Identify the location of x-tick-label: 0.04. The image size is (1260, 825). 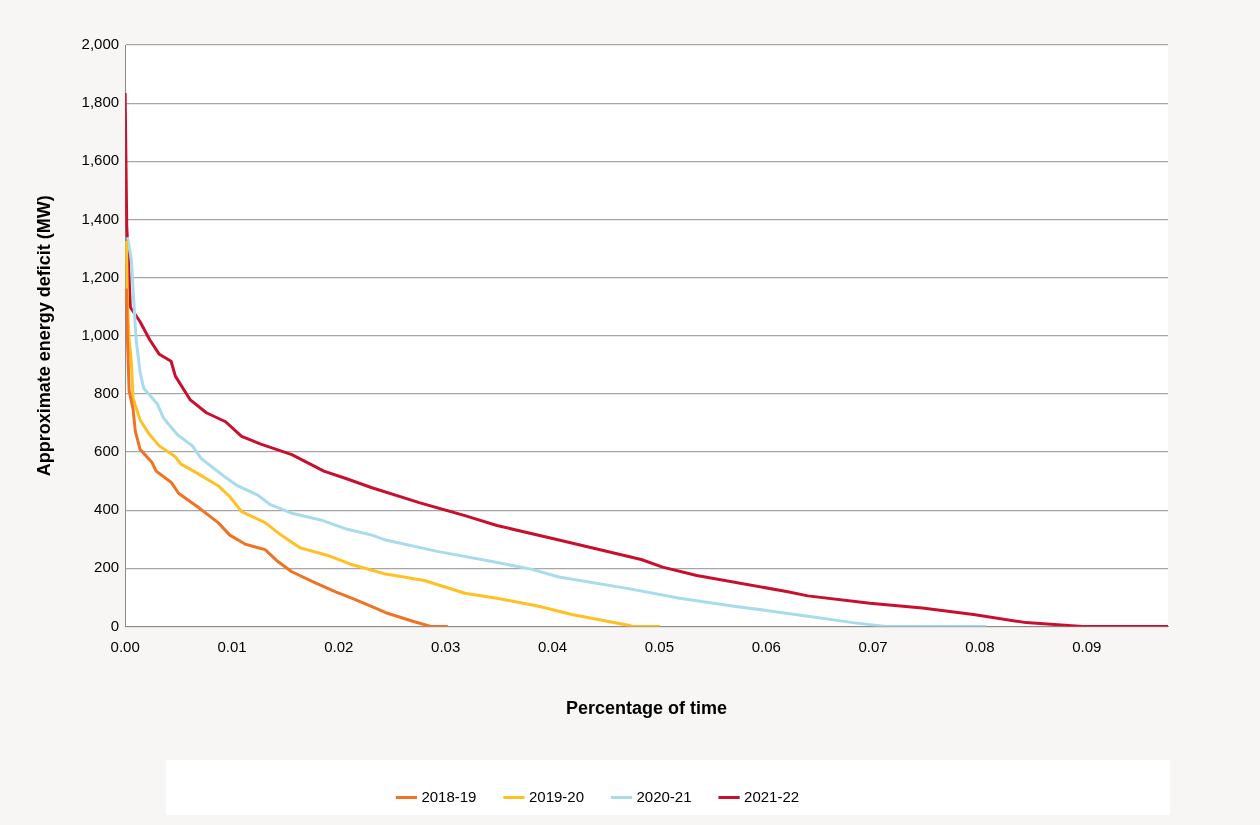
(552, 646).